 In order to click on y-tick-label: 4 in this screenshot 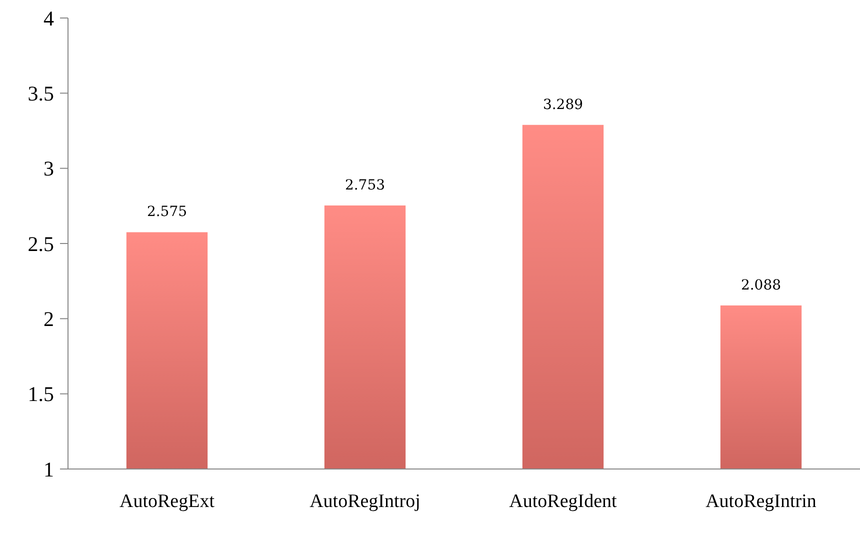, I will do `click(49, 18)`.